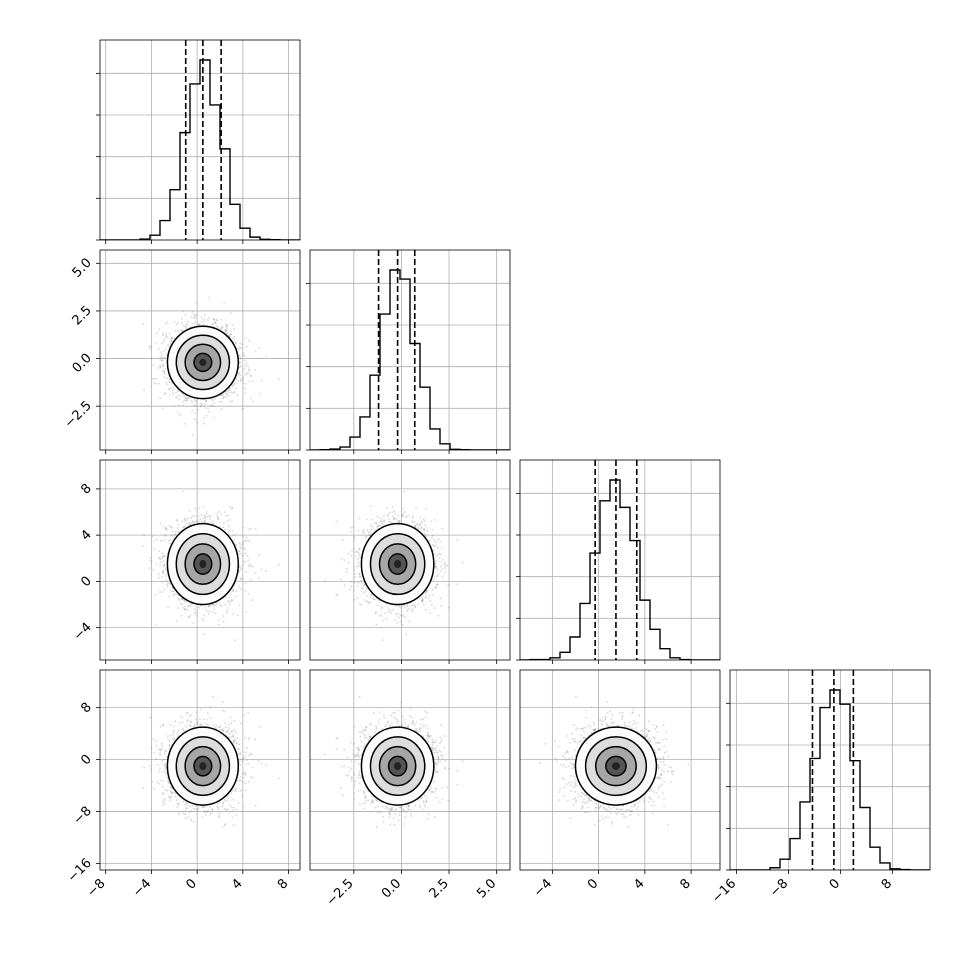 The image size is (970, 970). I want to click on panel-frame, so click(200, 140).